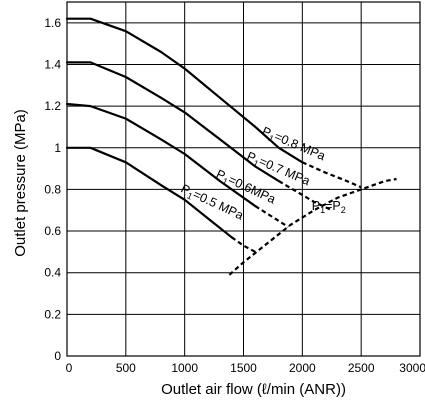 The image size is (425, 403). I want to click on curve-label-rest: =0.8 MPa, so click(299, 146).